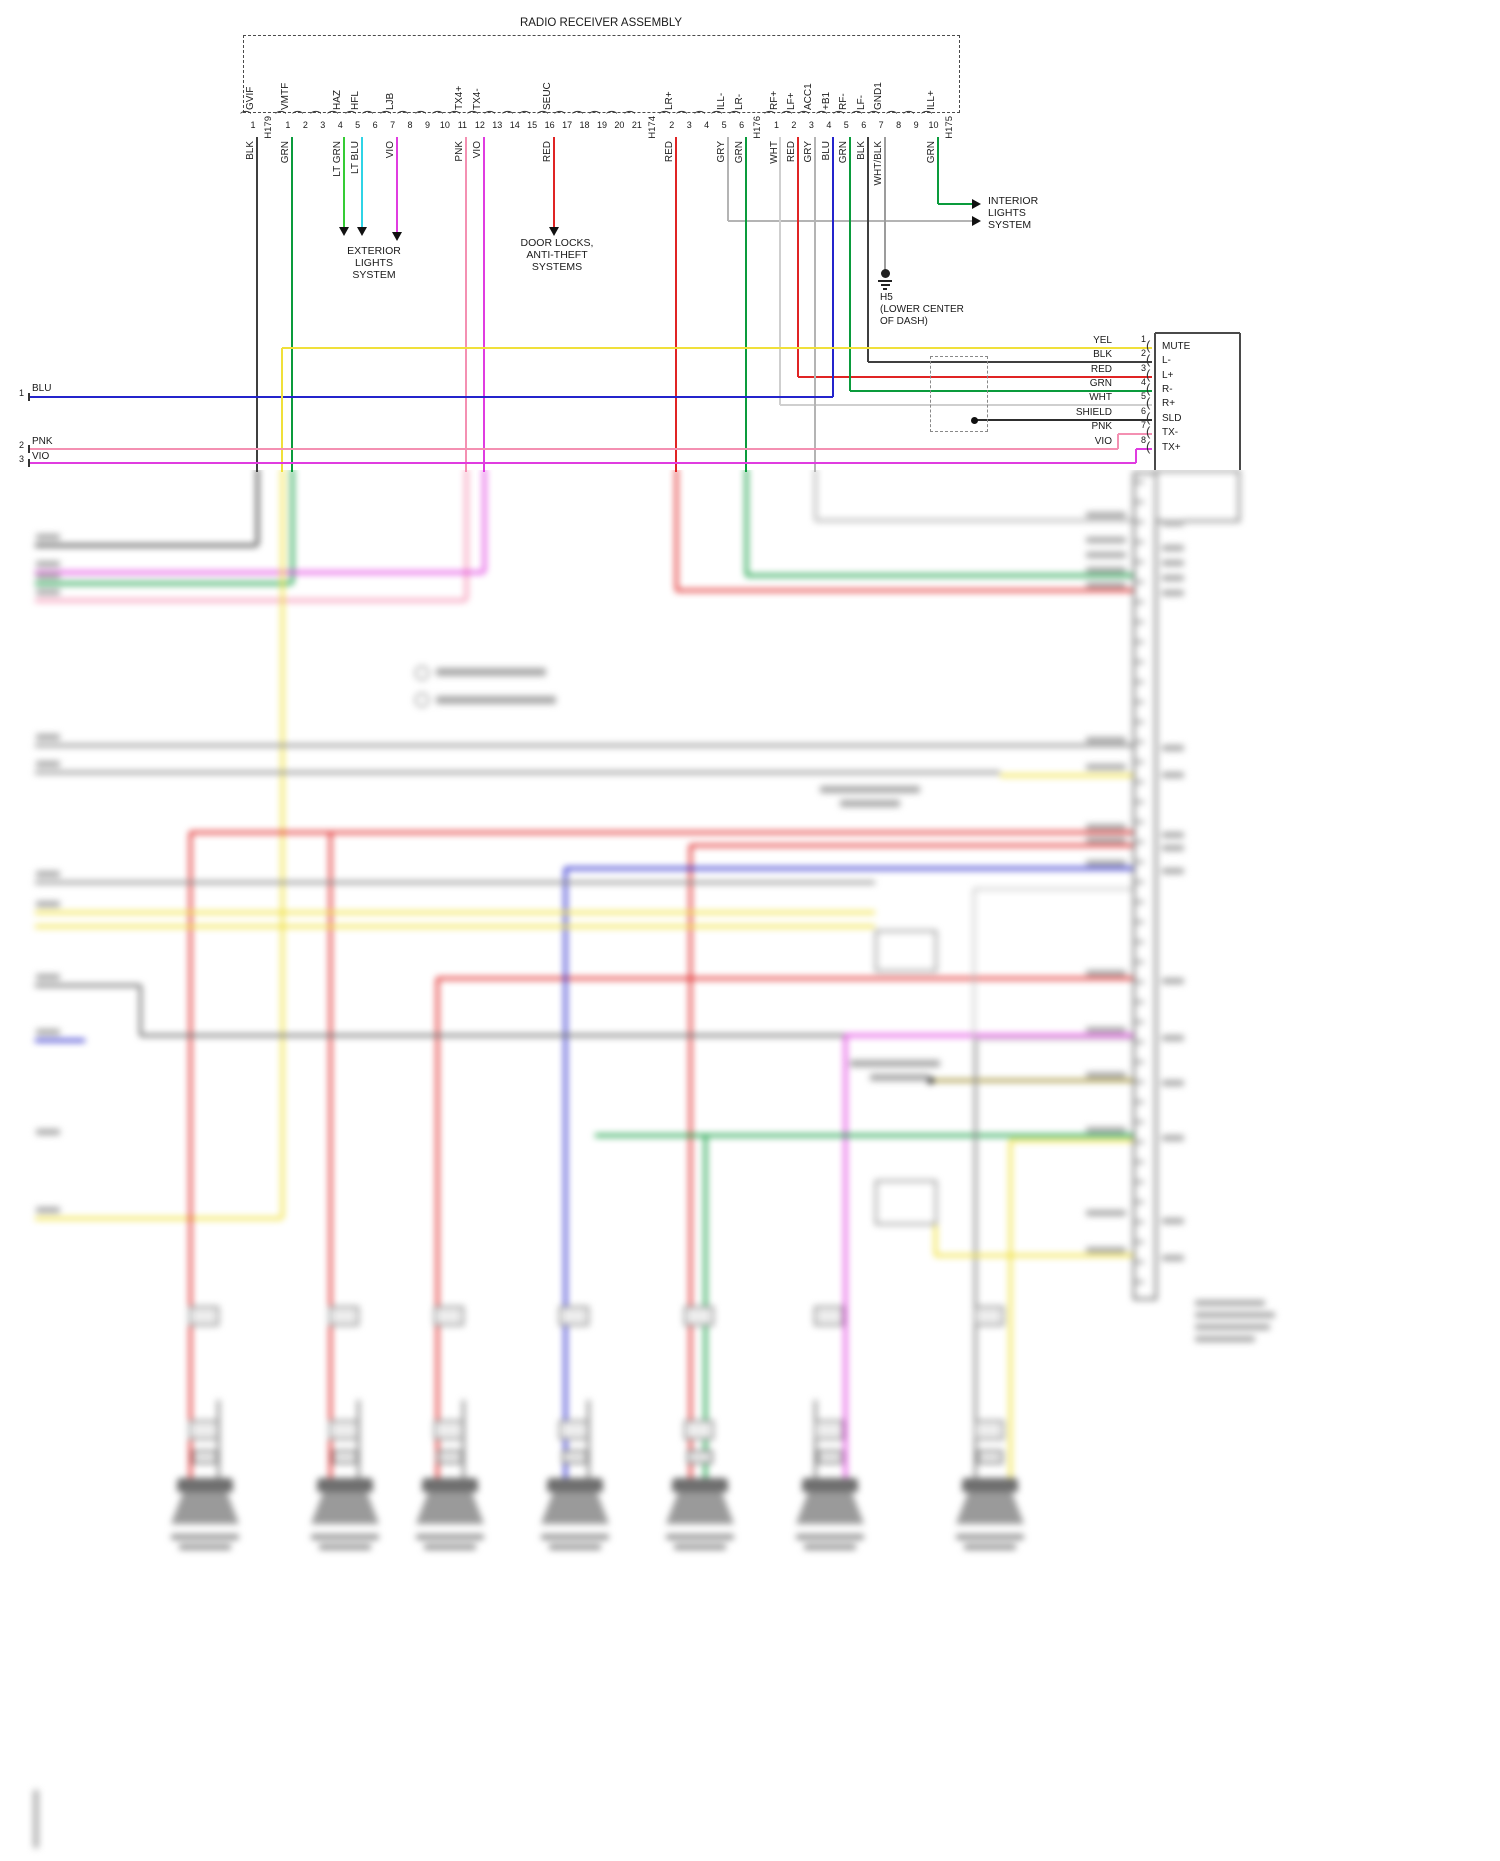 This screenshot has height=1861, width=1500. What do you see at coordinates (1143, 396) in the screenshot?
I see `amp-pin-number: 5` at bounding box center [1143, 396].